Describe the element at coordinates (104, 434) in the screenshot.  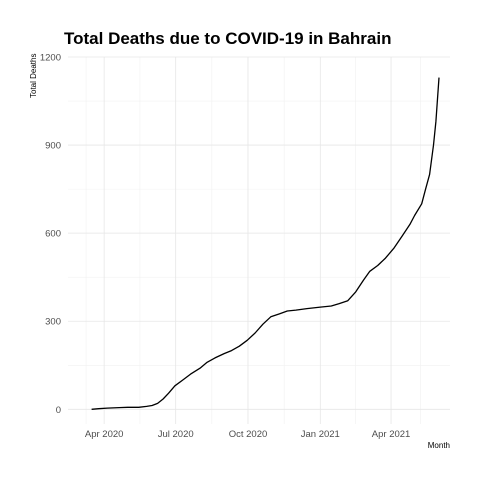
I see `x-tick-label: Apr 2020` at that location.